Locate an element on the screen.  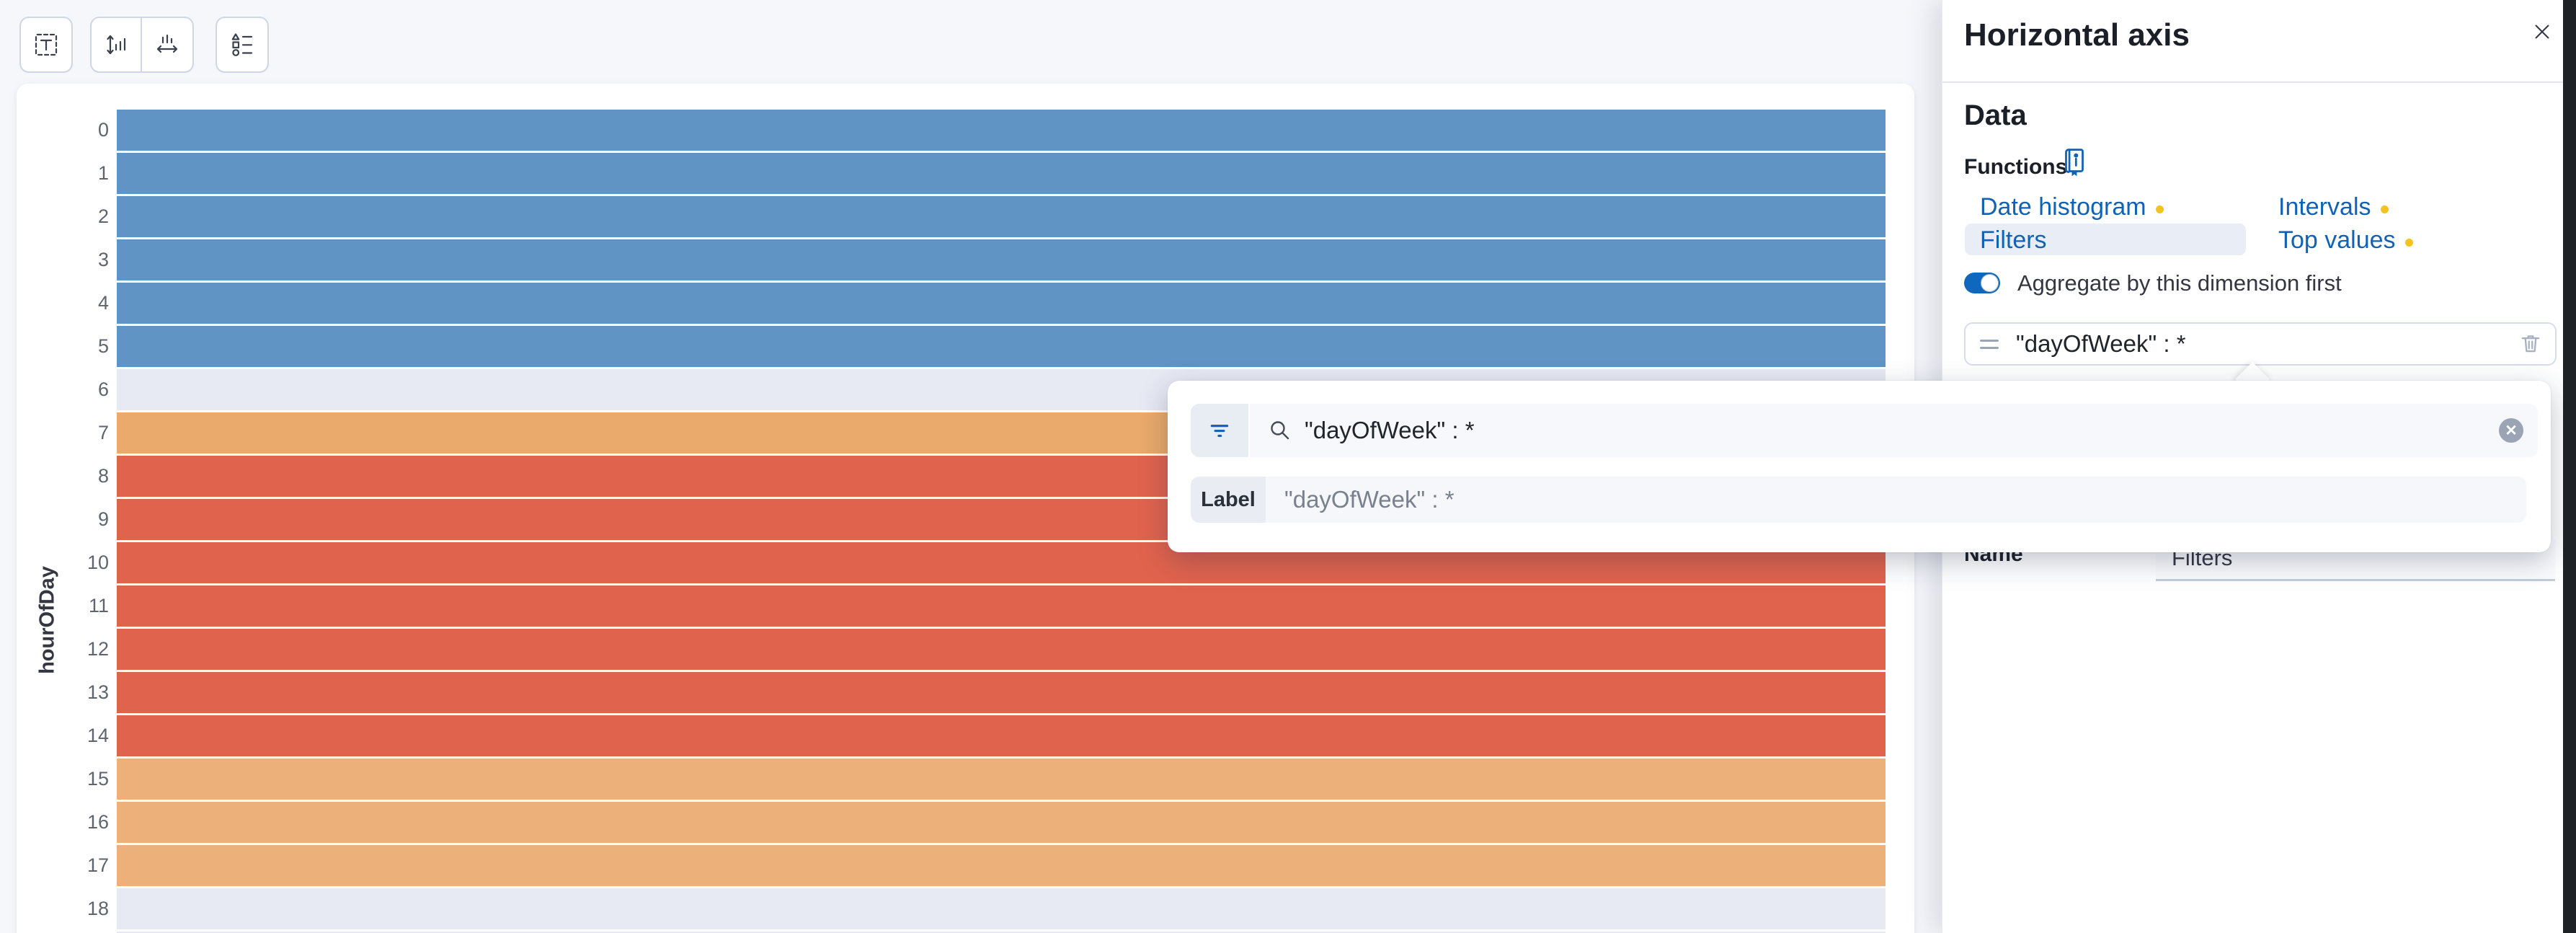
aggregate-toggle-label: Aggregate by this dimension first is located at coordinates (2179, 283).